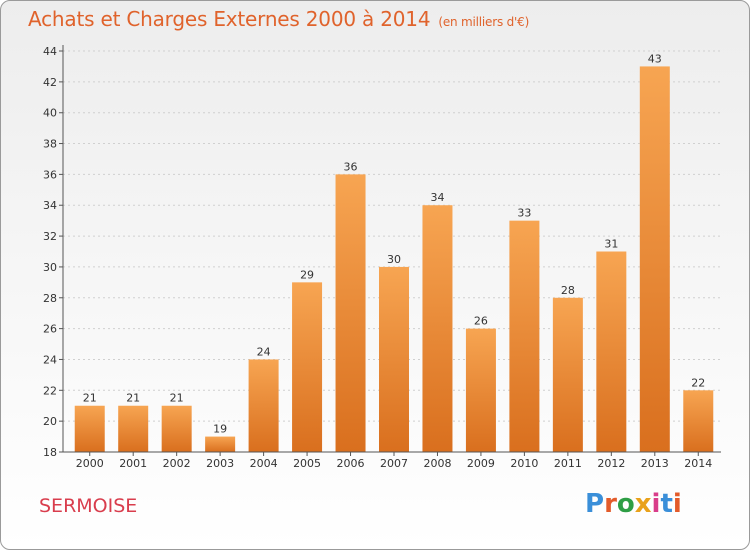 The image size is (750, 550). Describe the element at coordinates (50, 144) in the screenshot. I see `y-tick-label: 38` at that location.